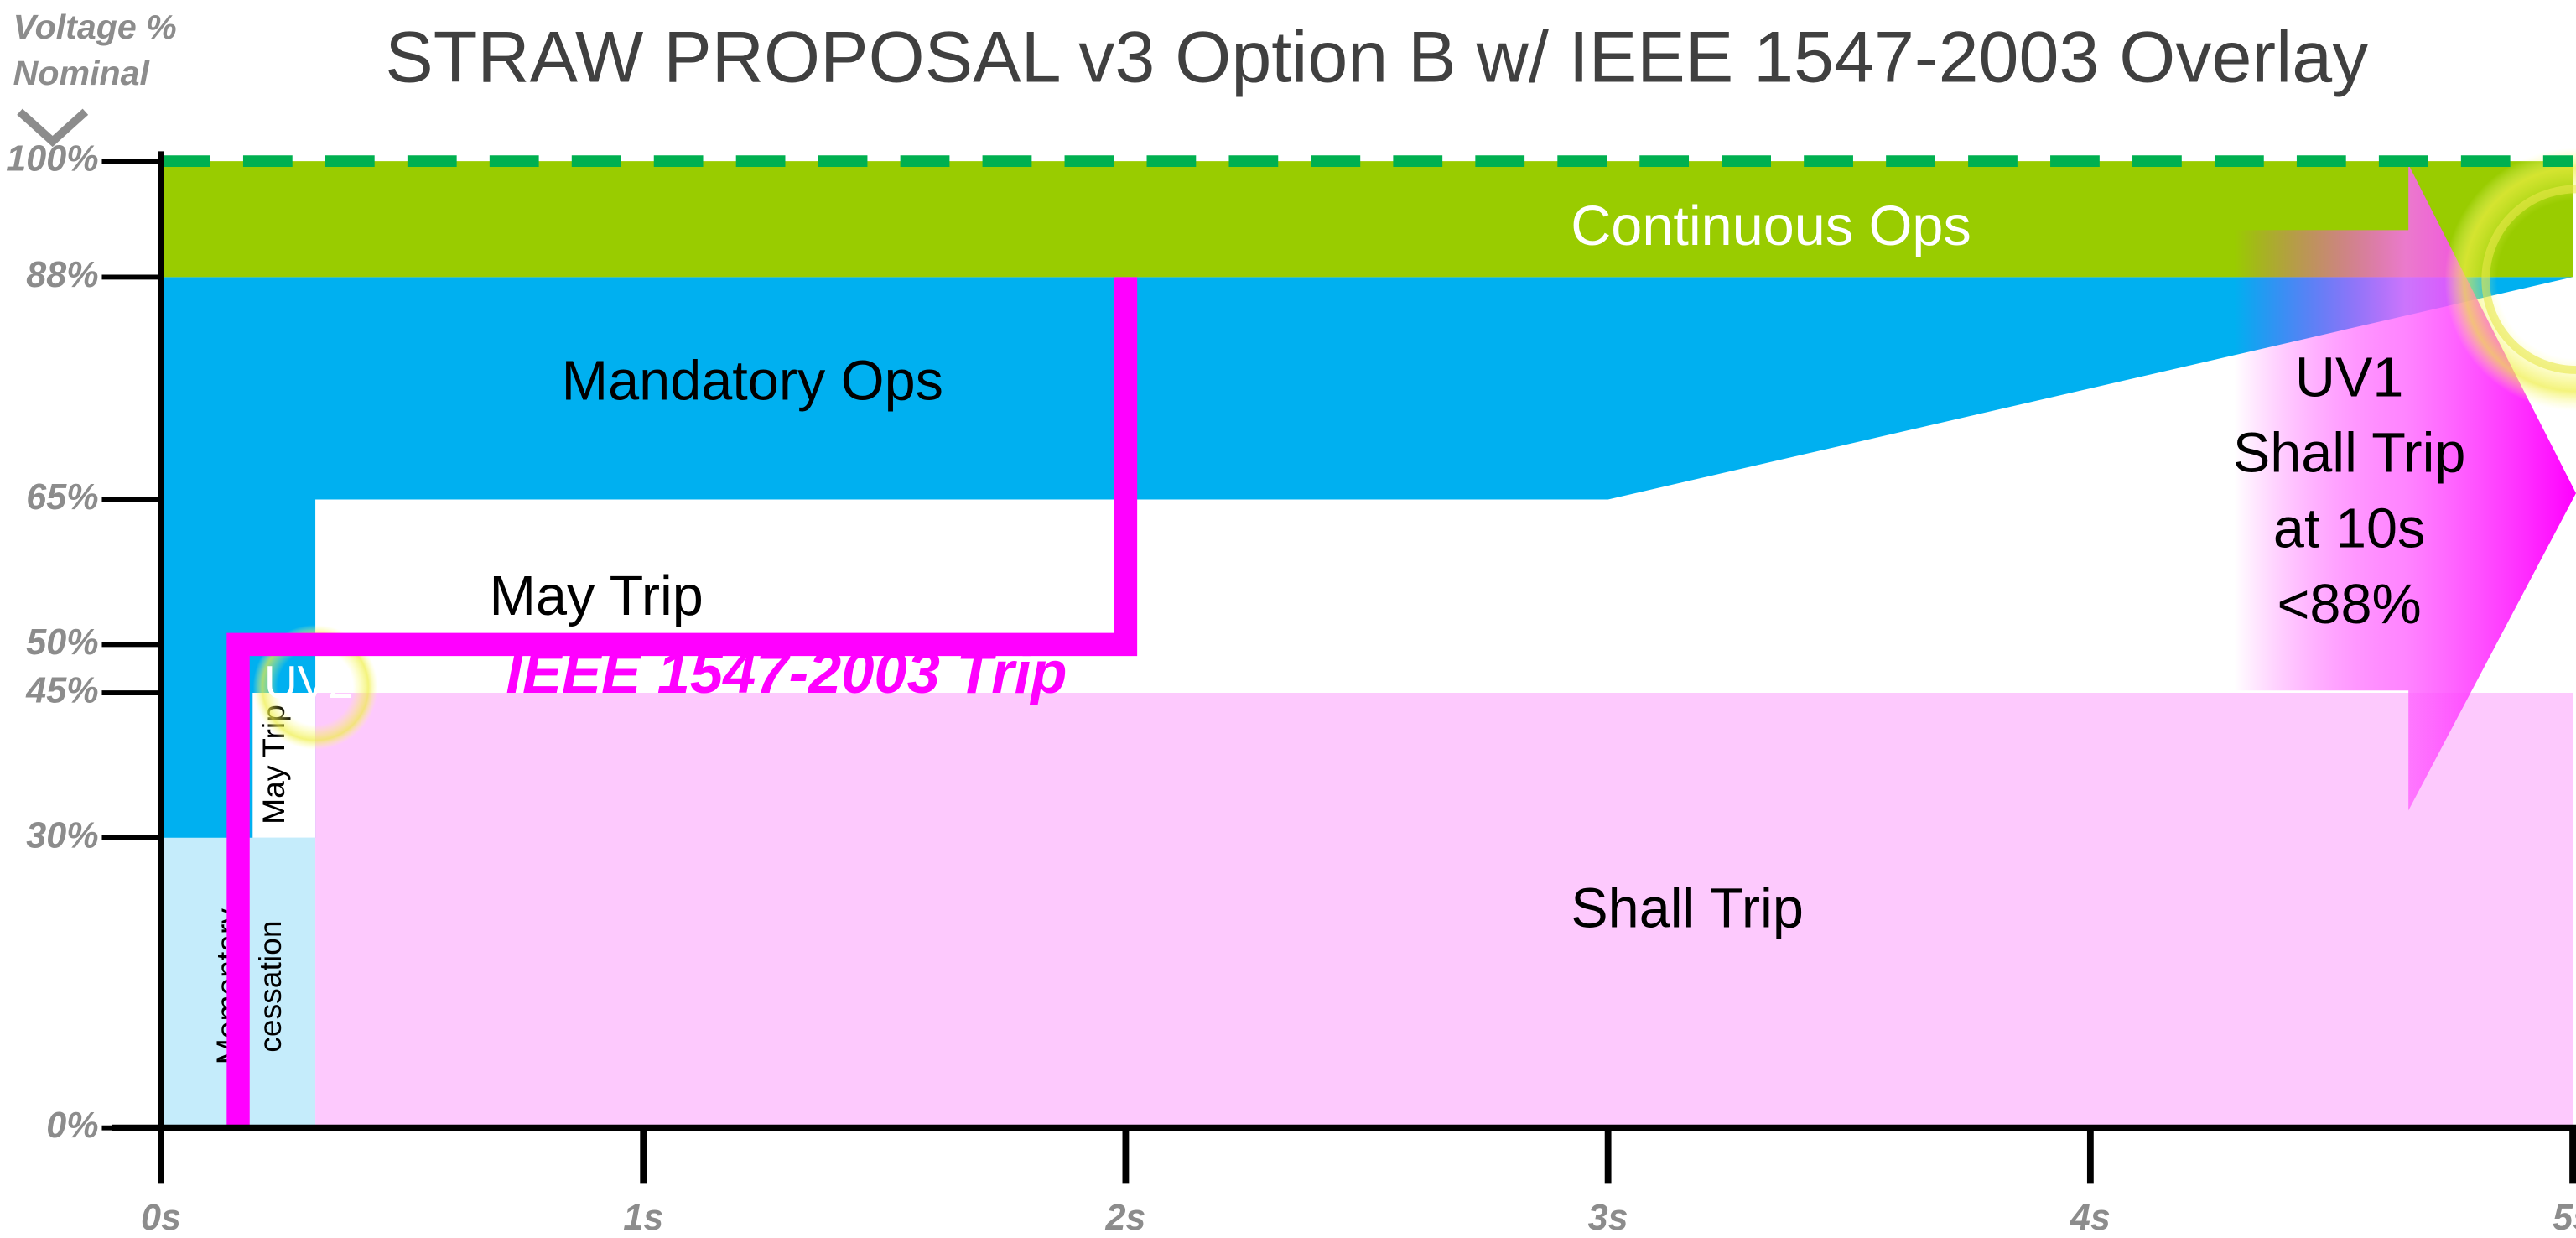  I want to click on y-axis-label: Nominal, so click(82, 73).